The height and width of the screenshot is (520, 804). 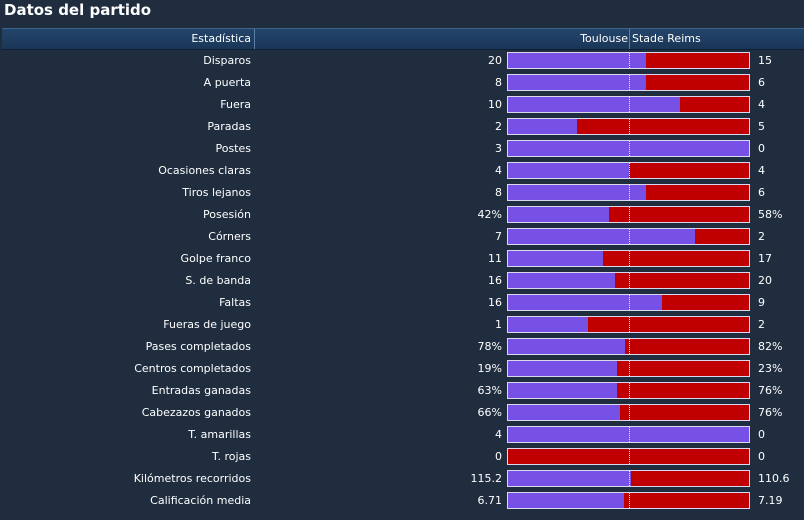 I want to click on column-header-statistic: Estadística, so click(x=128, y=39).